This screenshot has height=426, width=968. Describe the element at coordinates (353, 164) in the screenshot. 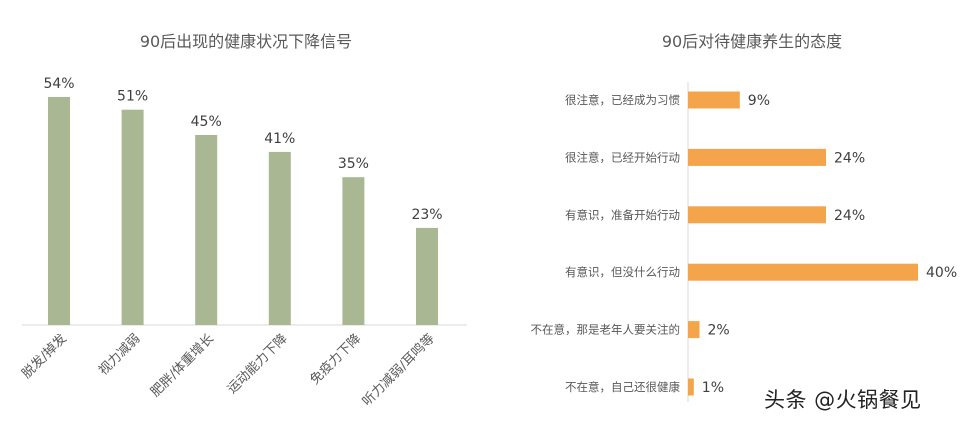

I see `chart1-value-label: 35%` at that location.